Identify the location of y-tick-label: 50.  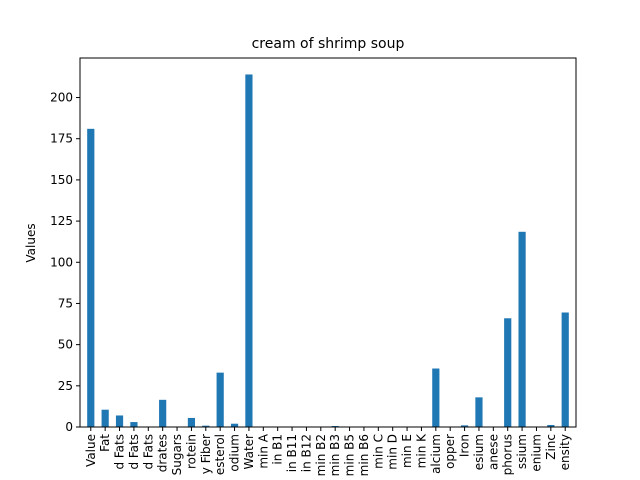
(65, 345).